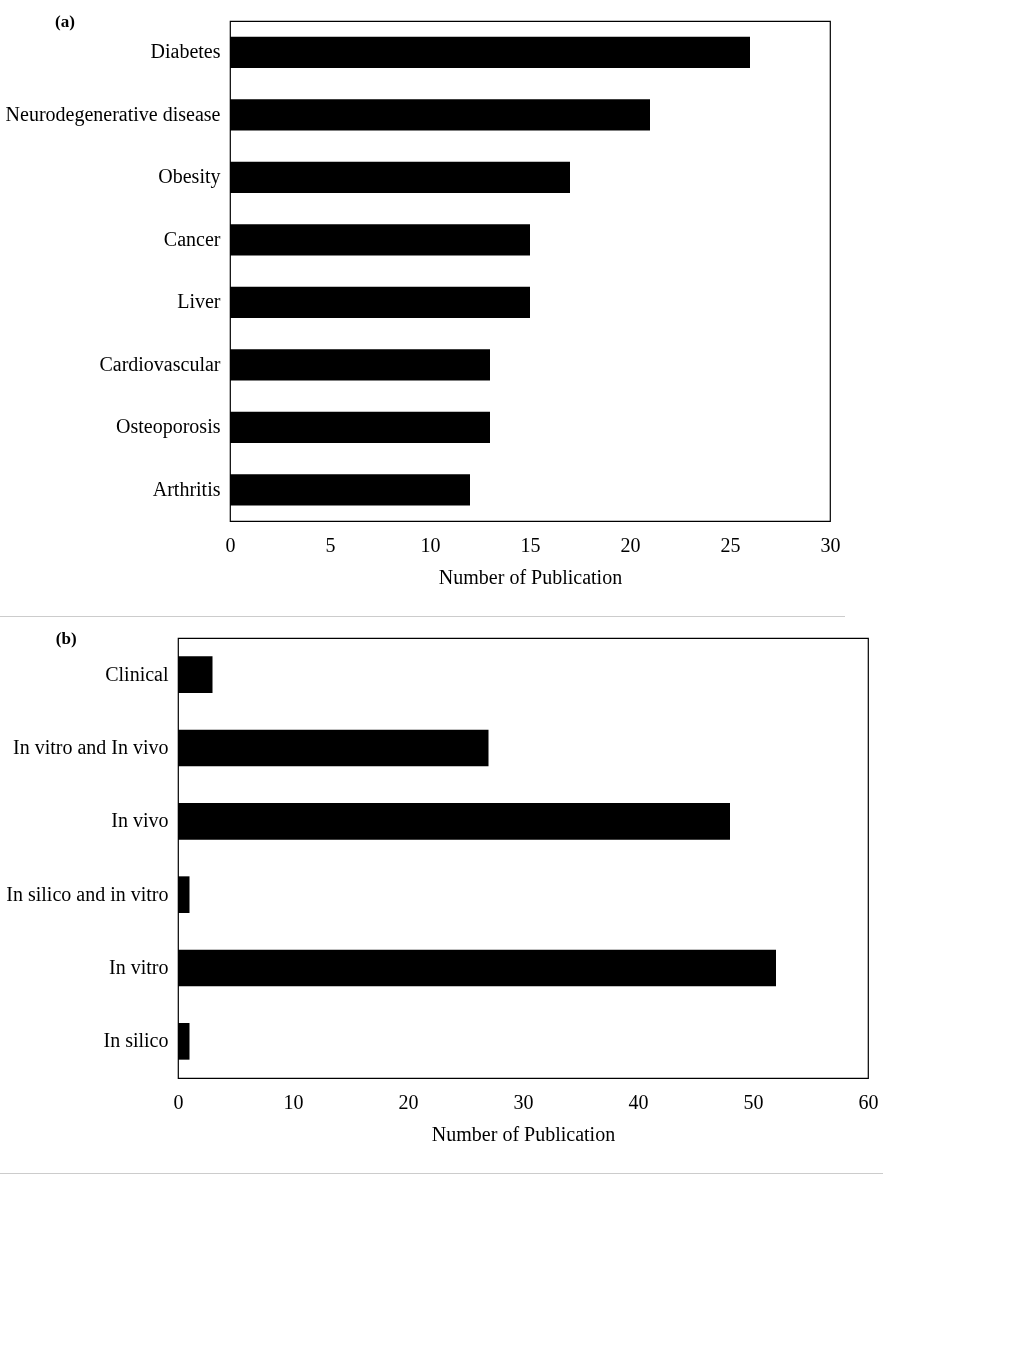  What do you see at coordinates (753, 1101) in the screenshot?
I see `x-tick-label: 50` at bounding box center [753, 1101].